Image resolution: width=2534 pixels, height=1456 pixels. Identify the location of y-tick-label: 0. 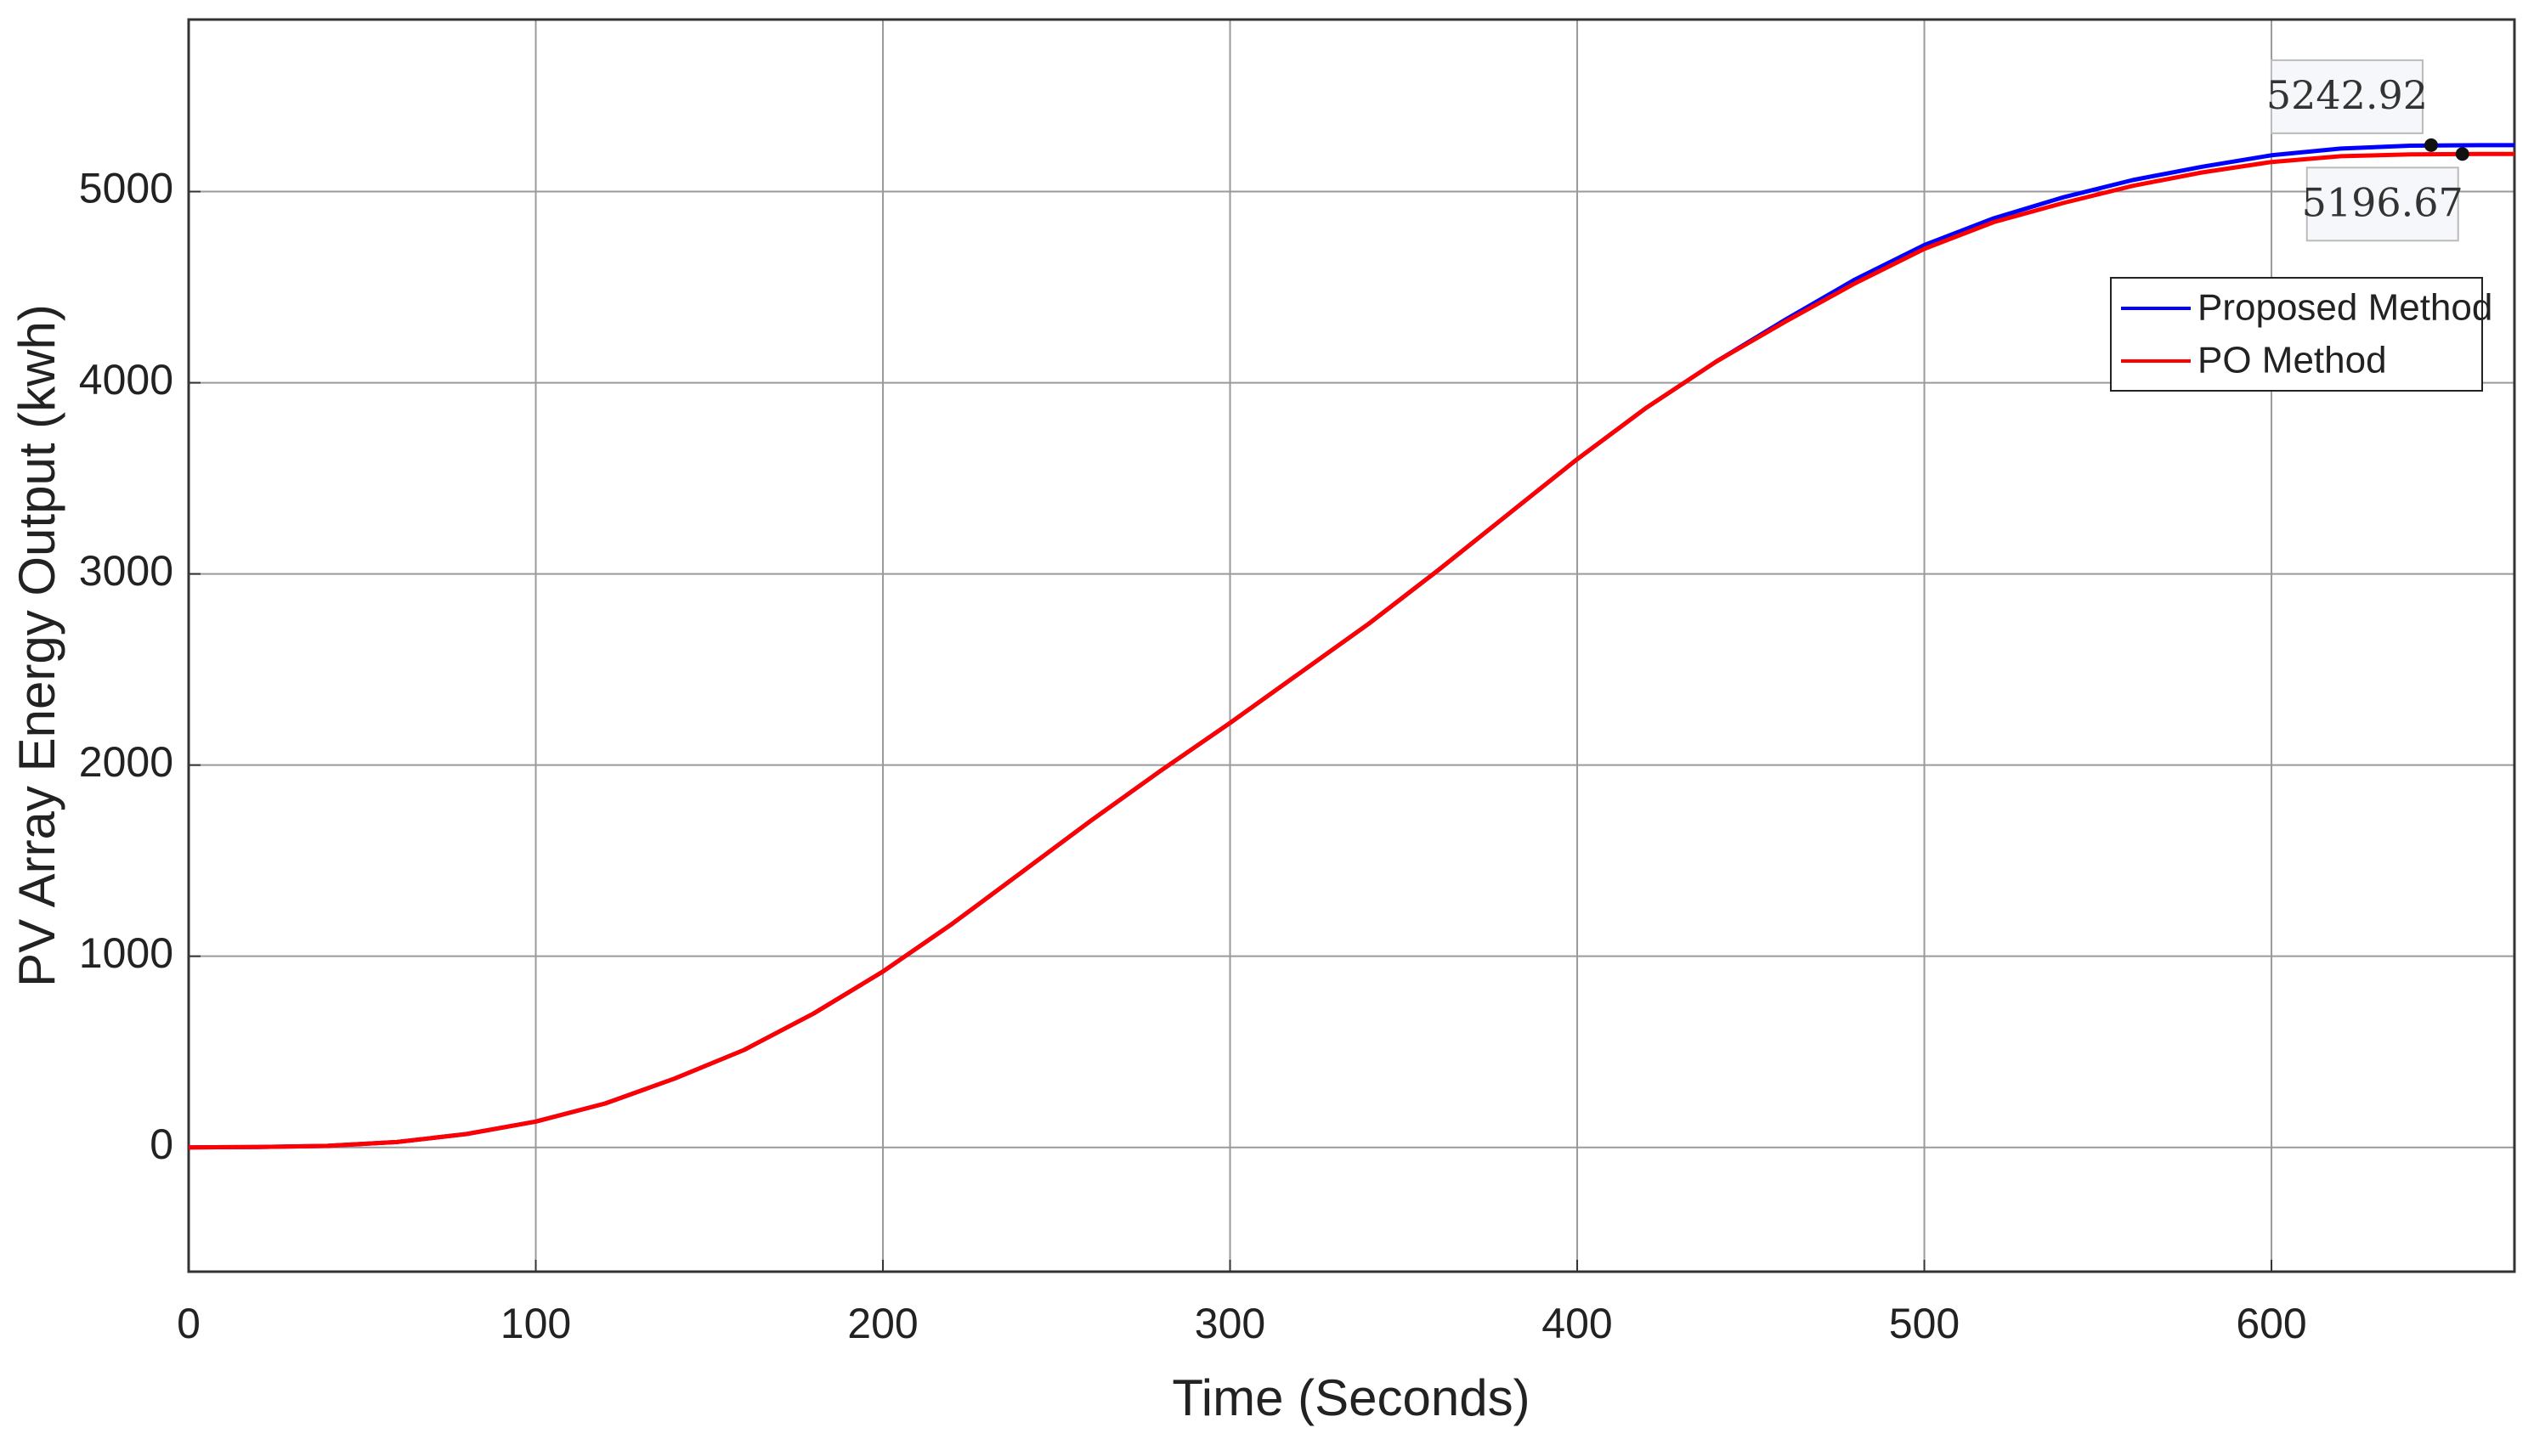
(161, 1144).